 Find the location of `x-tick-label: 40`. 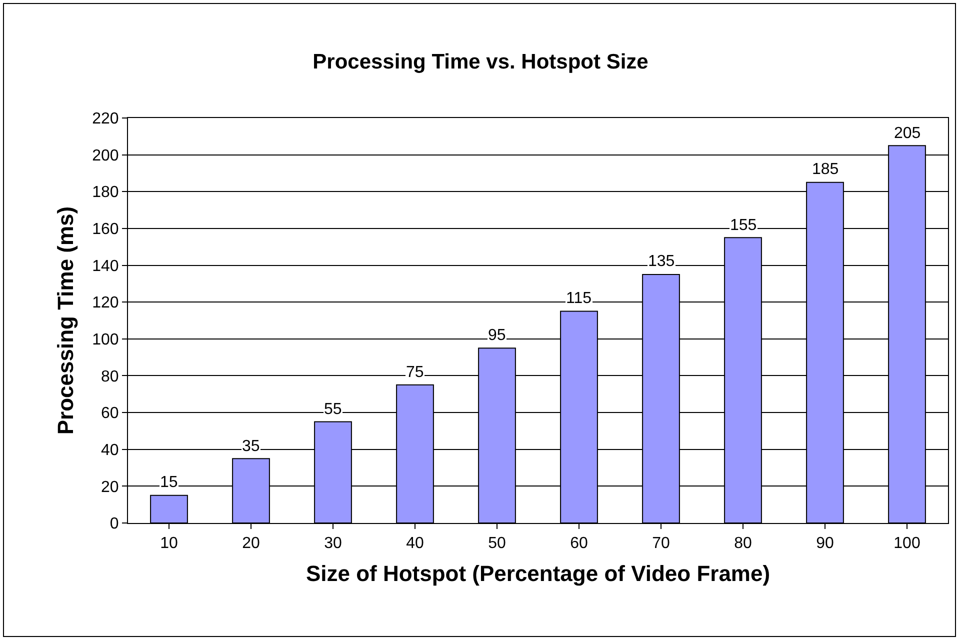

x-tick-label: 40 is located at coordinates (415, 543).